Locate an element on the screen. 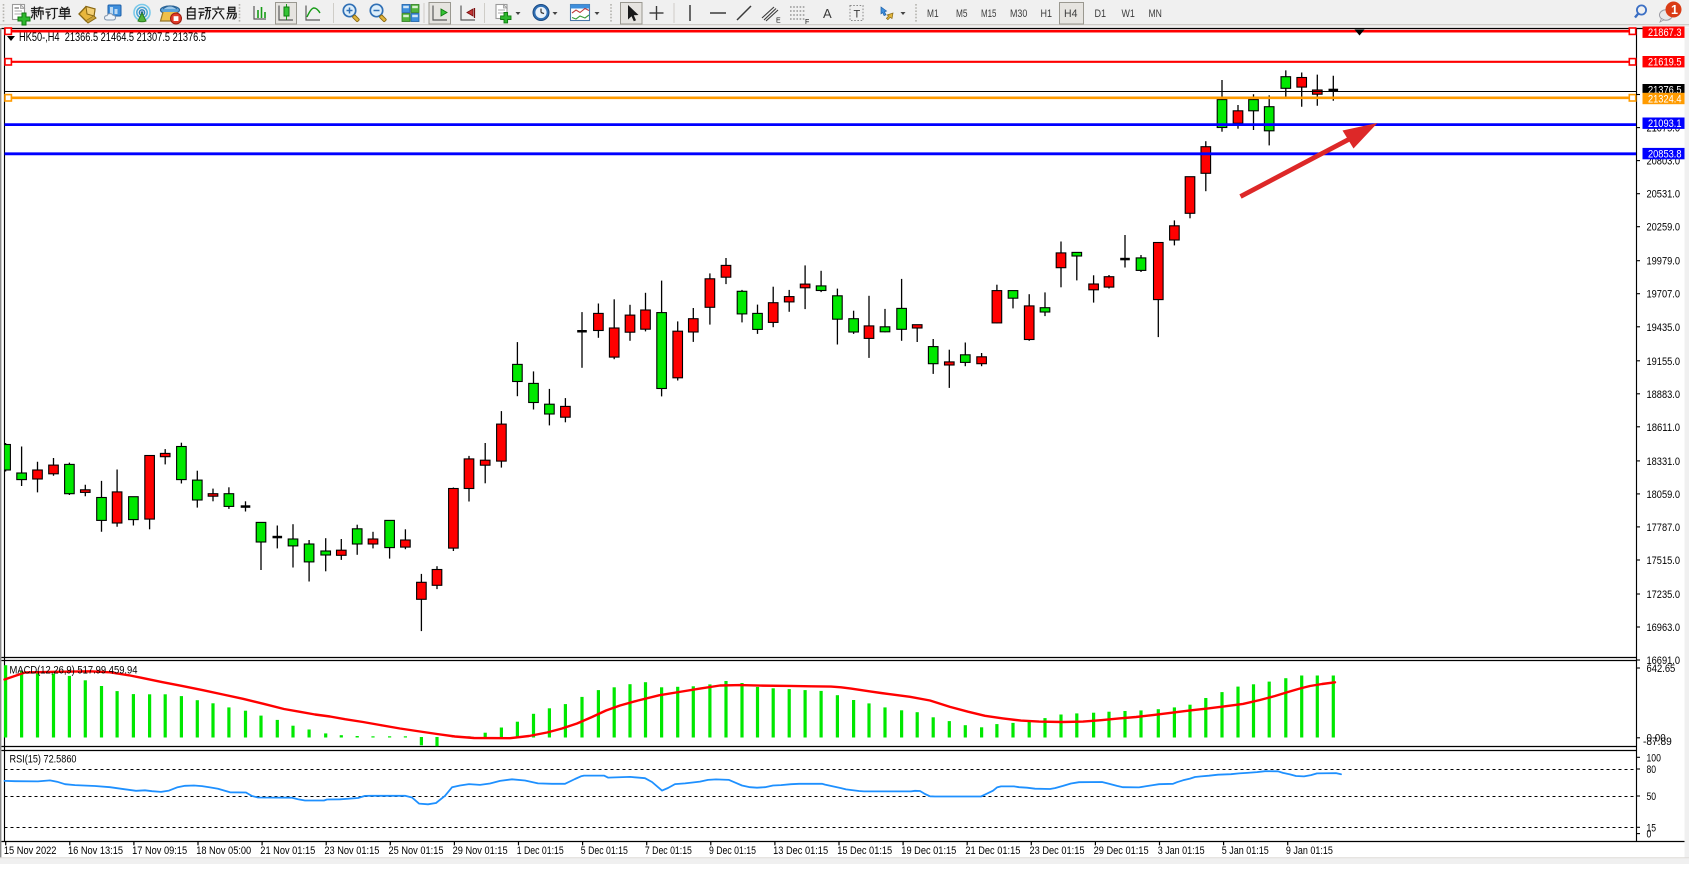 This screenshot has width=1689, height=869. svg-text: 20853.8 is located at coordinates (1665, 155).